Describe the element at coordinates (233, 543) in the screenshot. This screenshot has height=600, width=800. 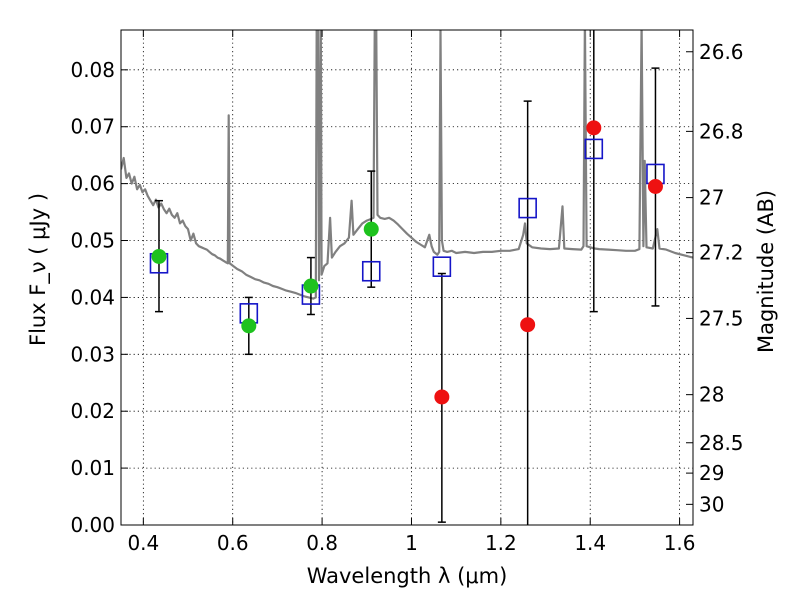
I see `x-tick-label: 0.6` at that location.